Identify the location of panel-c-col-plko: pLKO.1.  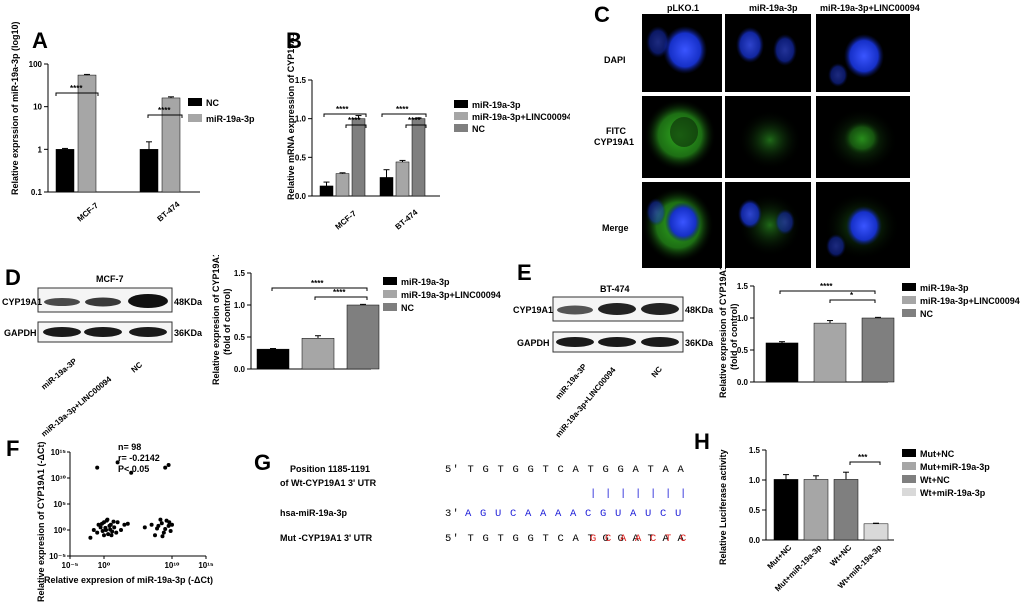
(683, 8).